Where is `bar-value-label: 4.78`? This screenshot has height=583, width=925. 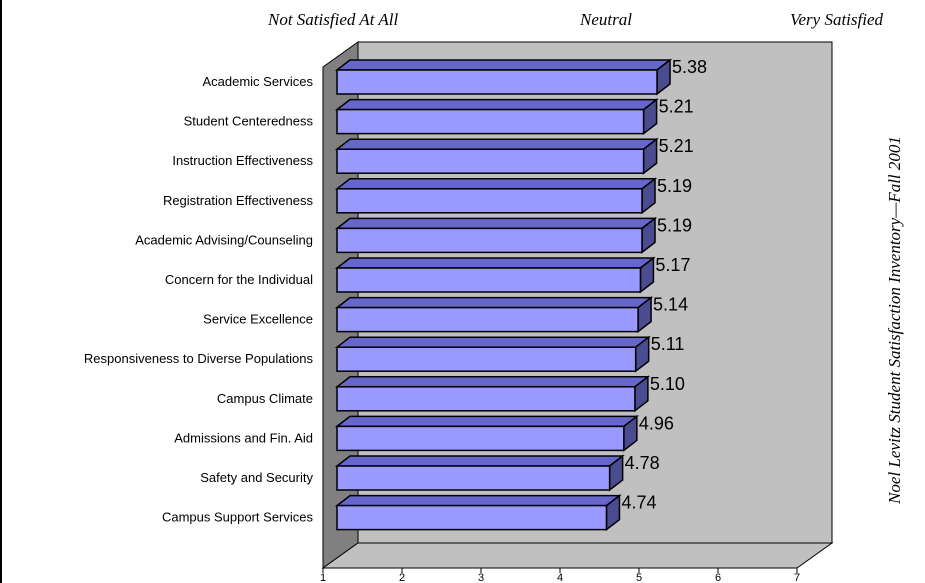 bar-value-label: 4.78 is located at coordinates (642, 463).